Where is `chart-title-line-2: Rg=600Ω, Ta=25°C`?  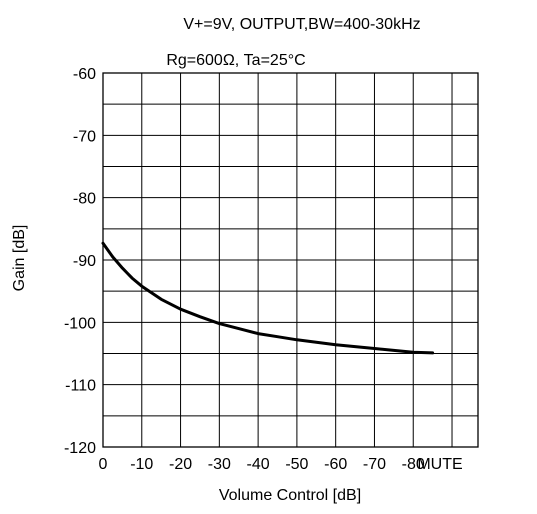
chart-title-line-2: Rg=600Ω, Ta=25°C is located at coordinates (235, 60).